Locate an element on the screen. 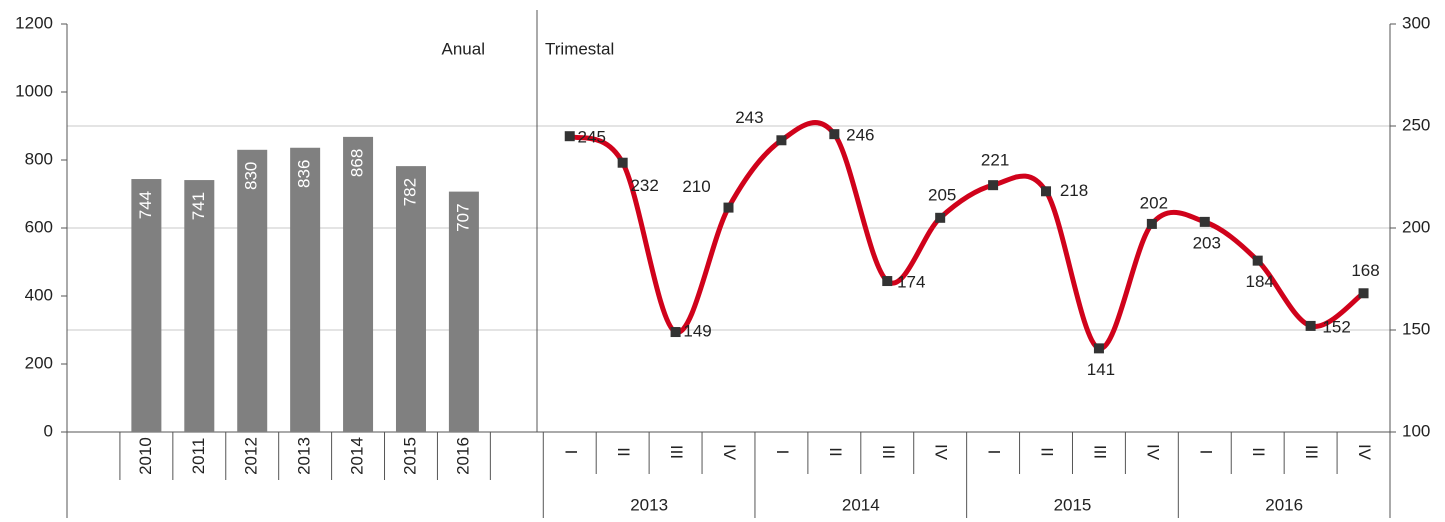 Image resolution: width=1445 pixels, height=522 pixels. point-label: 232 is located at coordinates (644, 185).